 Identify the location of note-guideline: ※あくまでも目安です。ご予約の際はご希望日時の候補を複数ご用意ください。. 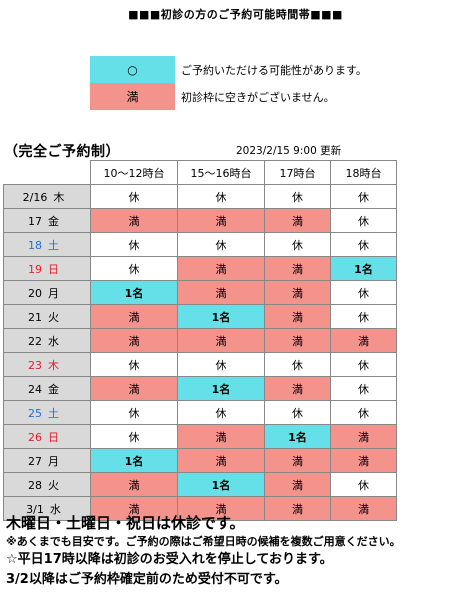
(203, 541).